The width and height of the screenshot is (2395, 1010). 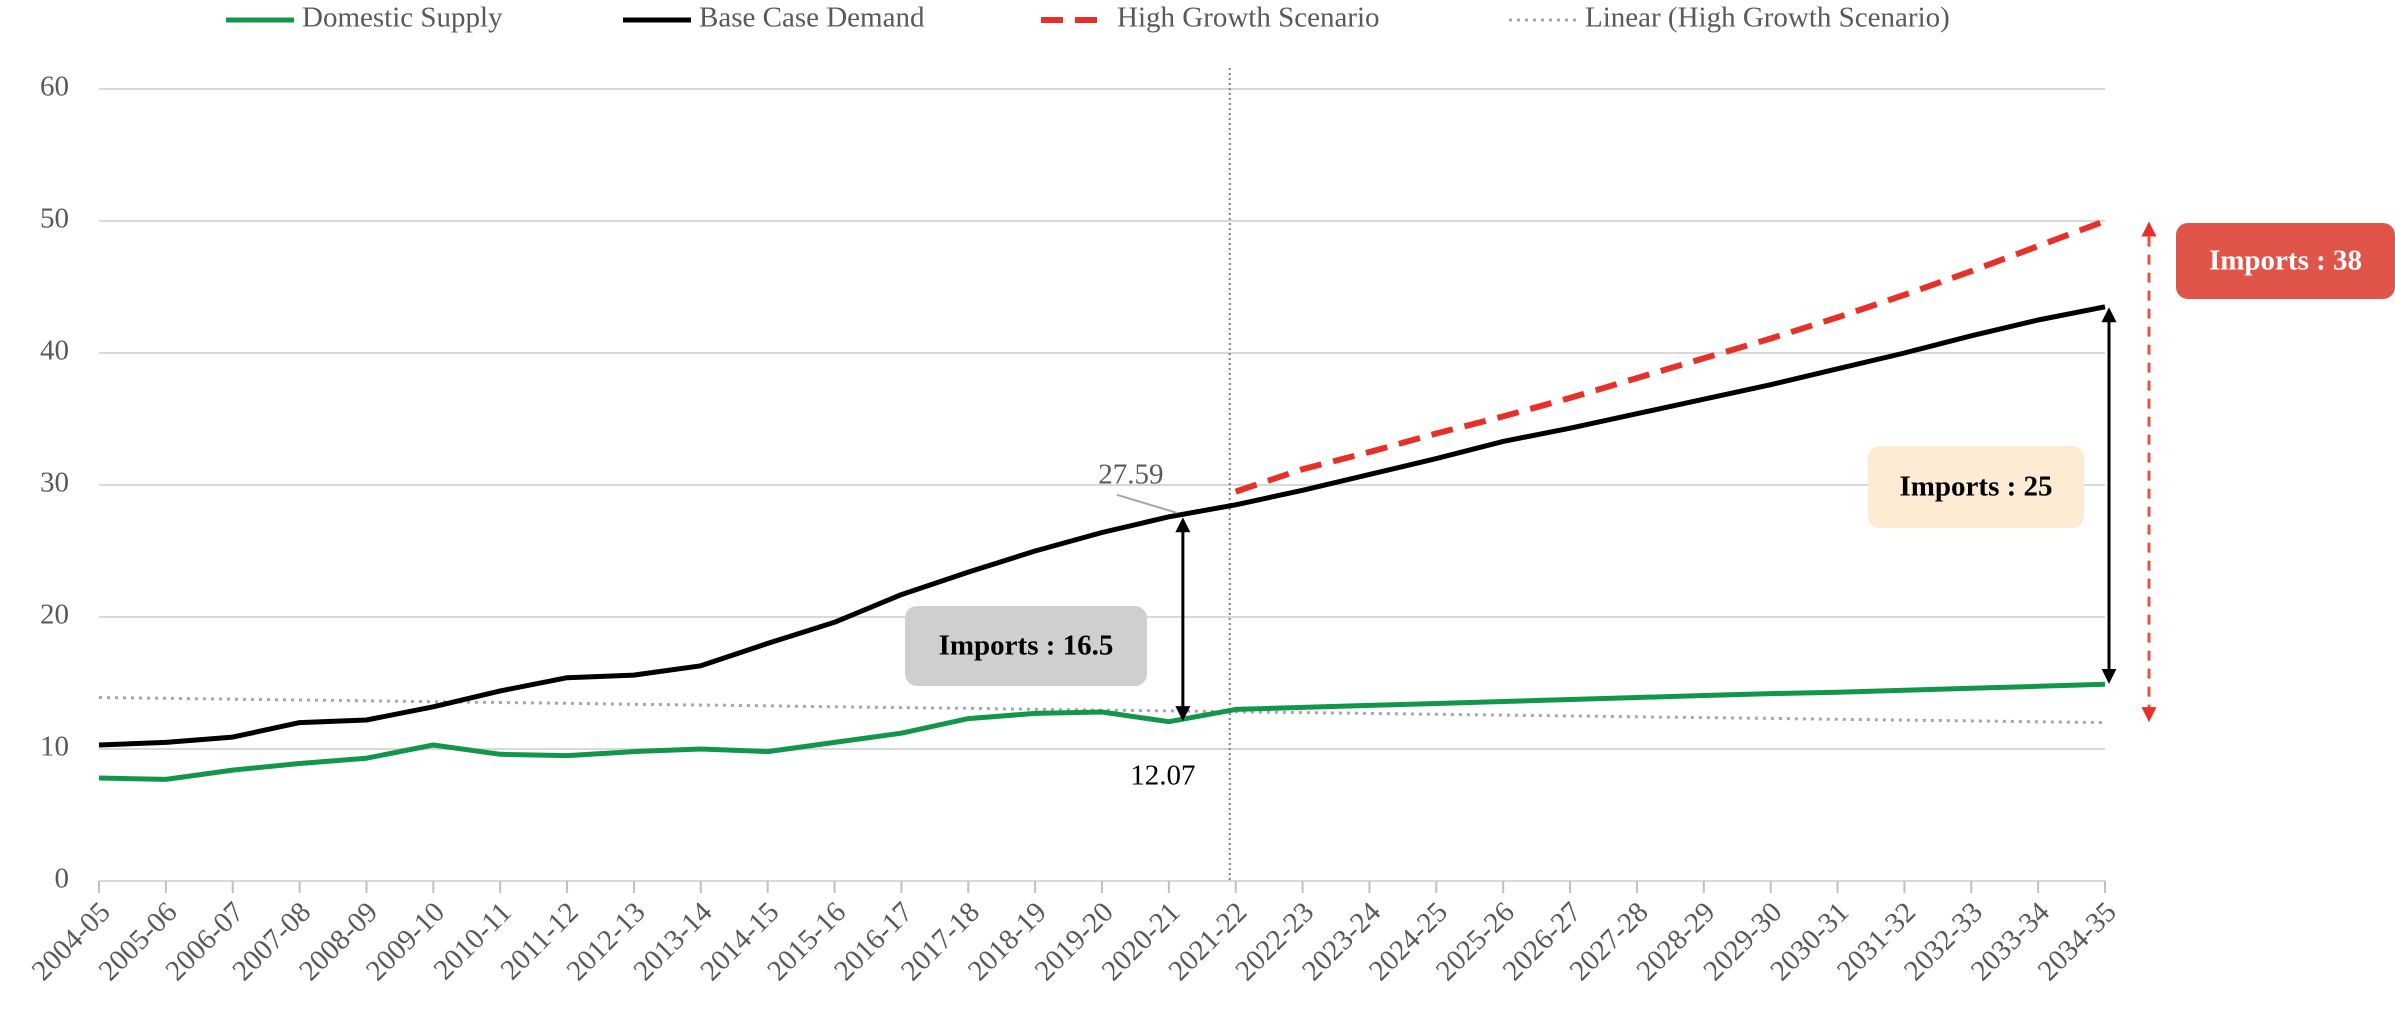 What do you see at coordinates (1248, 18) in the screenshot?
I see `legend-label: High Growth Scenario` at bounding box center [1248, 18].